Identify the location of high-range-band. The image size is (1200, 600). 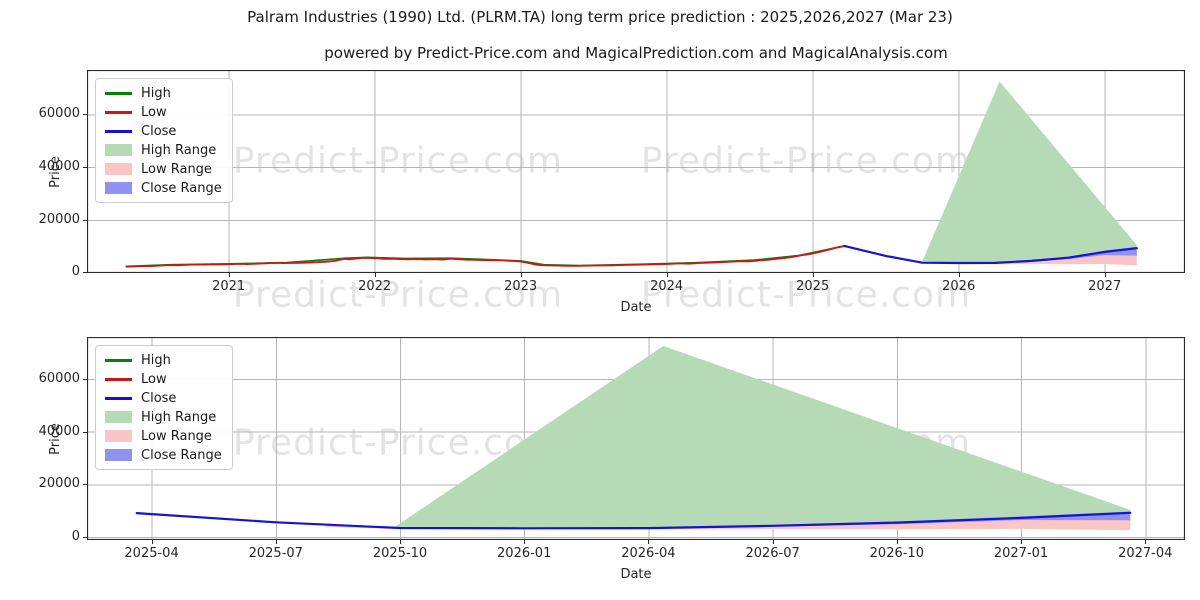
(1029, 172).